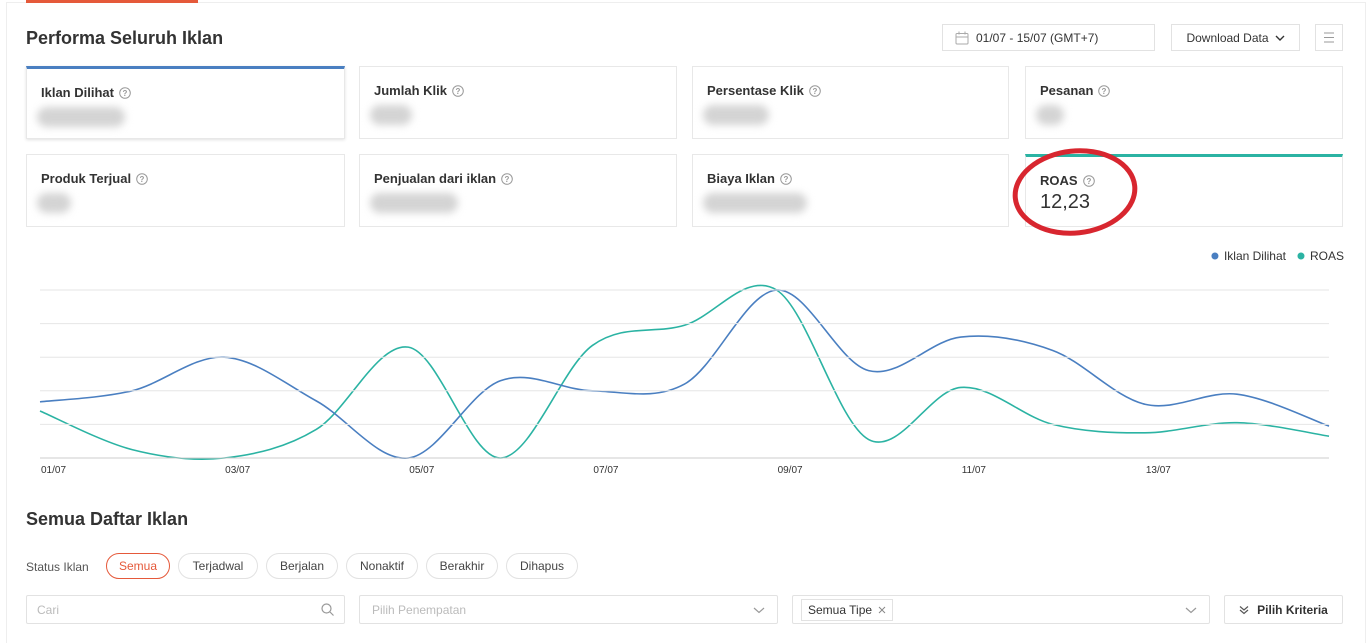 The image size is (1369, 643). I want to click on double-chevron-icon, so click(1244, 609).